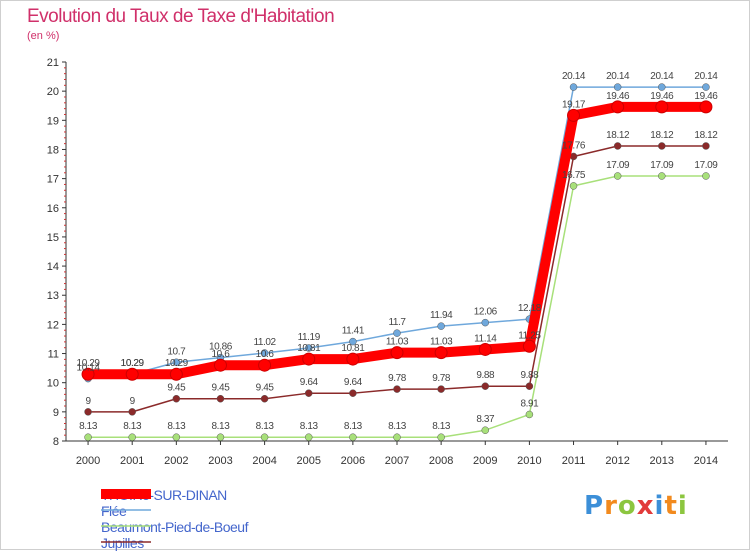  What do you see at coordinates (485, 375) in the screenshot?
I see `data-label: 9.88` at bounding box center [485, 375].